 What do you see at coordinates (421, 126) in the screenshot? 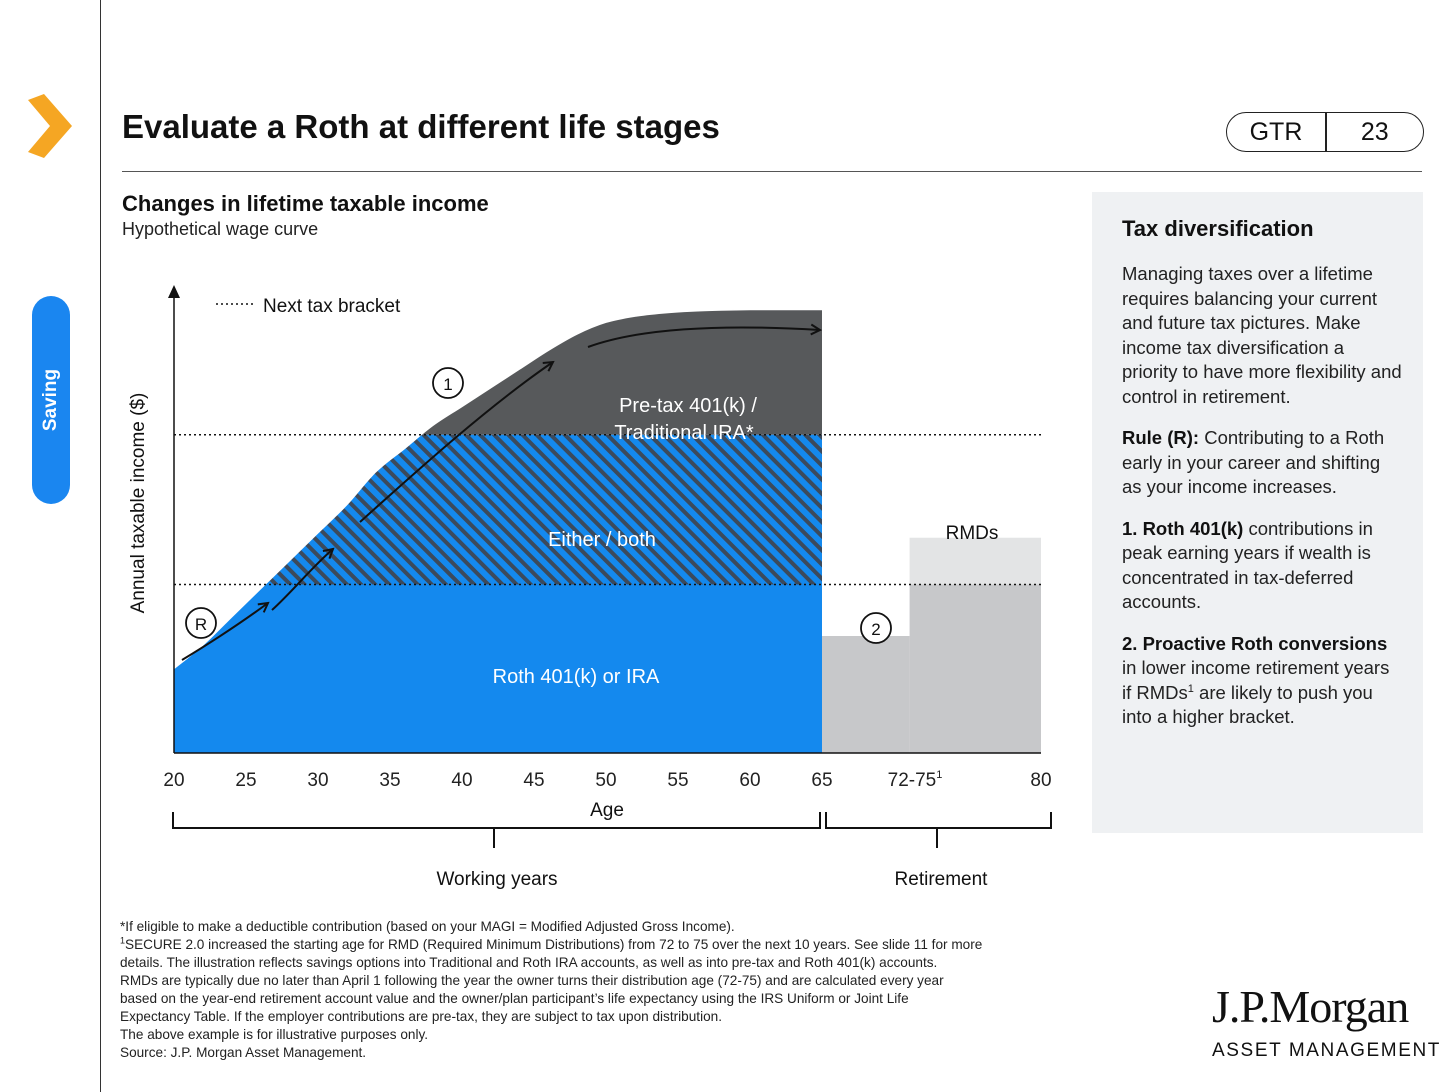
I see `page-title: Evaluate a Roth at different life stages` at bounding box center [421, 126].